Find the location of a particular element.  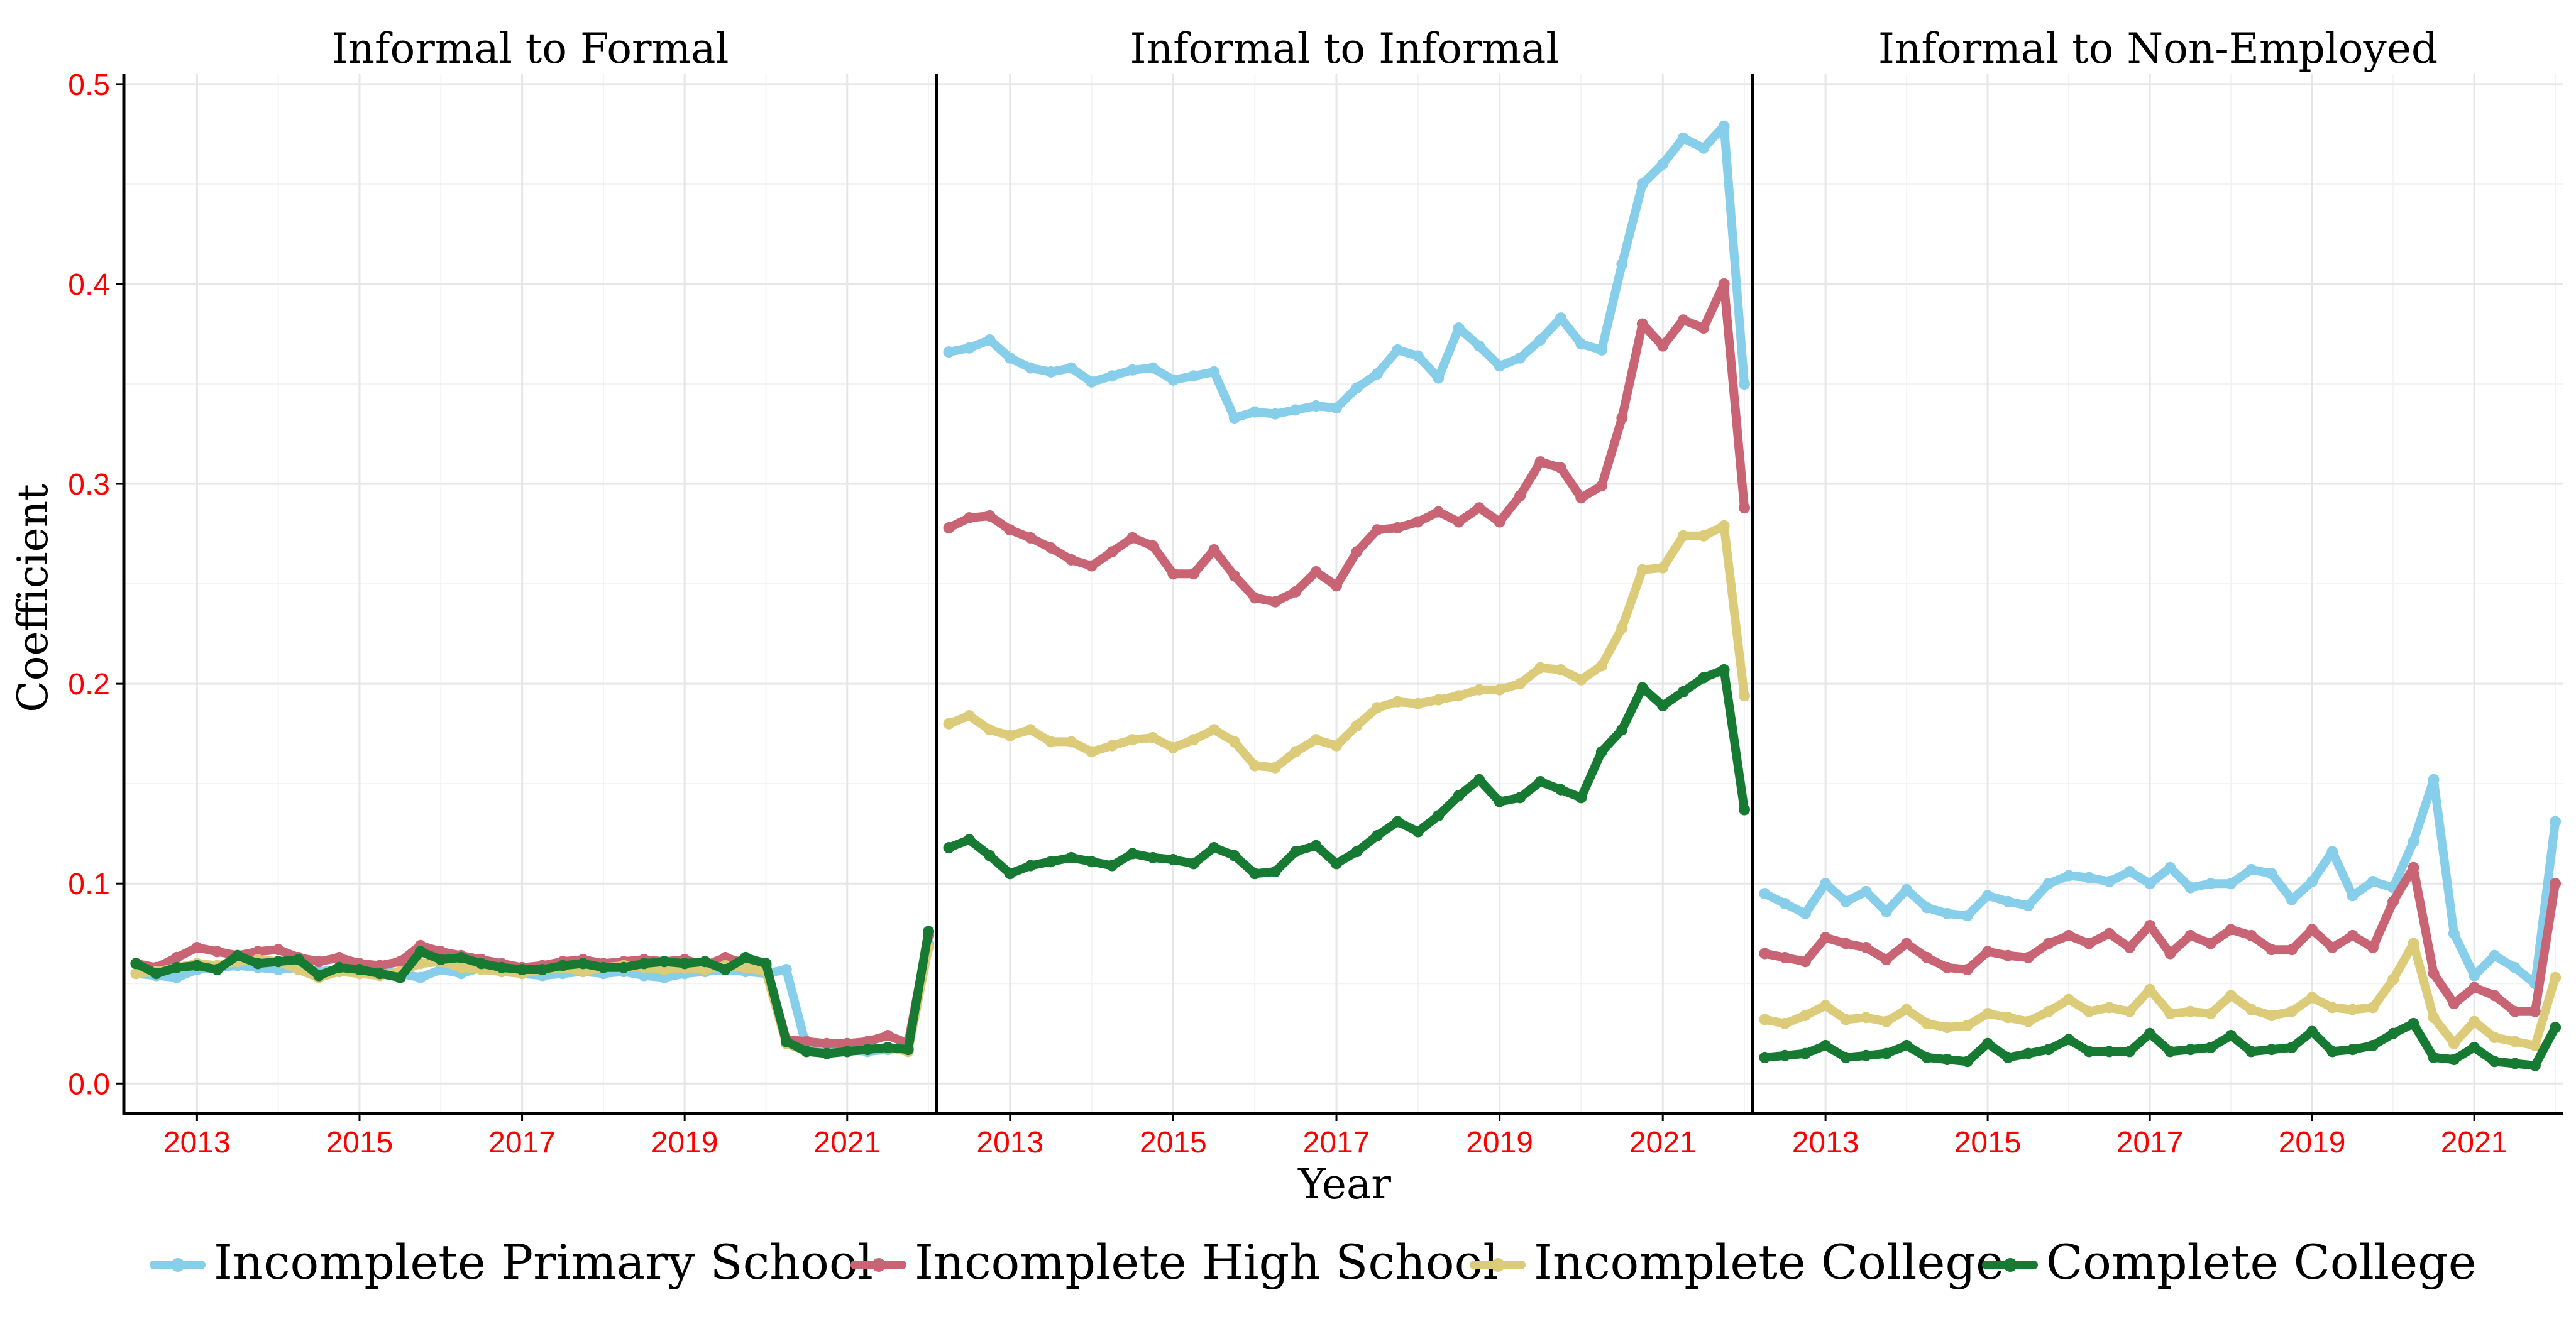

y-axis-title: Coefficient is located at coordinates (33, 598).